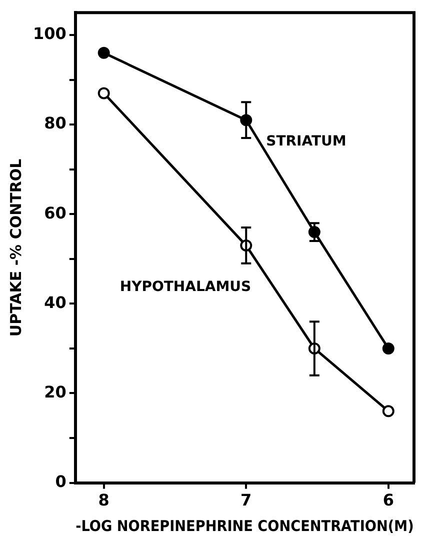 The width and height of the screenshot is (442, 544). Describe the element at coordinates (388, 500) in the screenshot. I see `x-tick-label: 6` at that location.